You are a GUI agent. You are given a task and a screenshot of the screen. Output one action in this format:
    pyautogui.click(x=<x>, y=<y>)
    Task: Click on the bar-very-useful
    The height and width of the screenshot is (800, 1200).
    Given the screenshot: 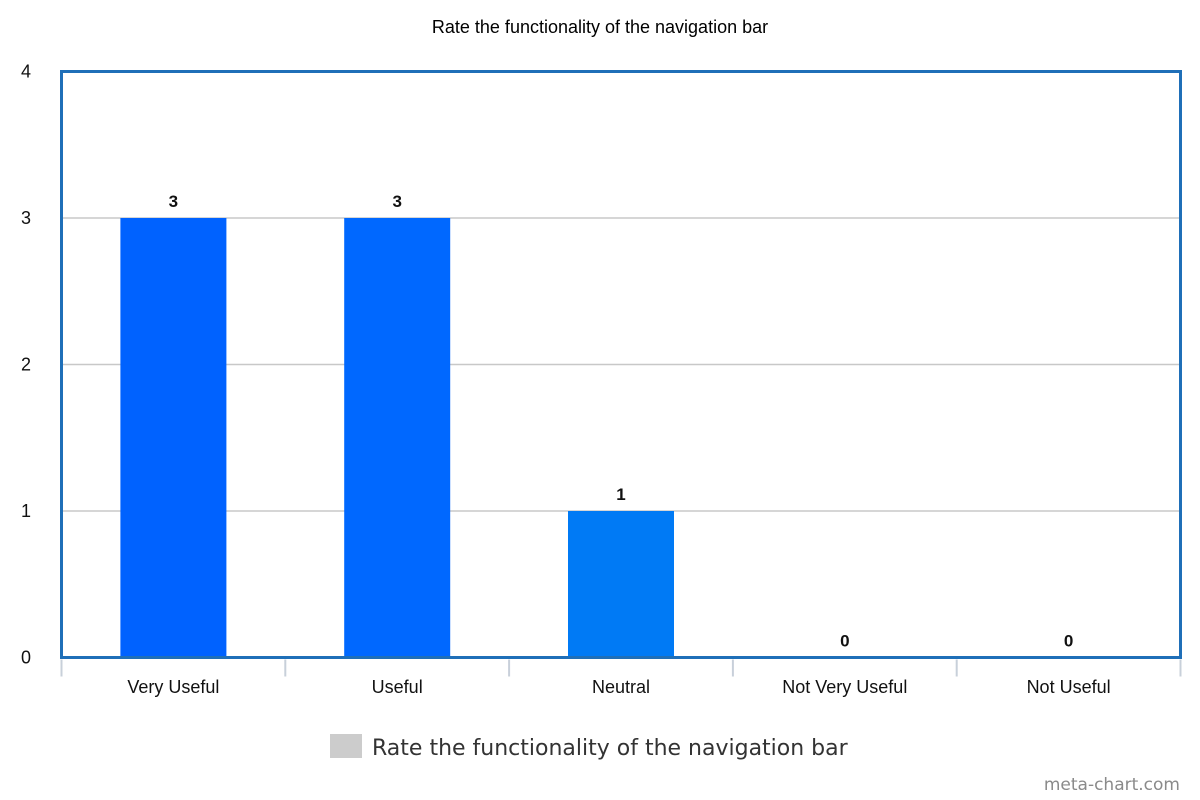 What is the action you would take?
    pyautogui.click(x=173, y=438)
    